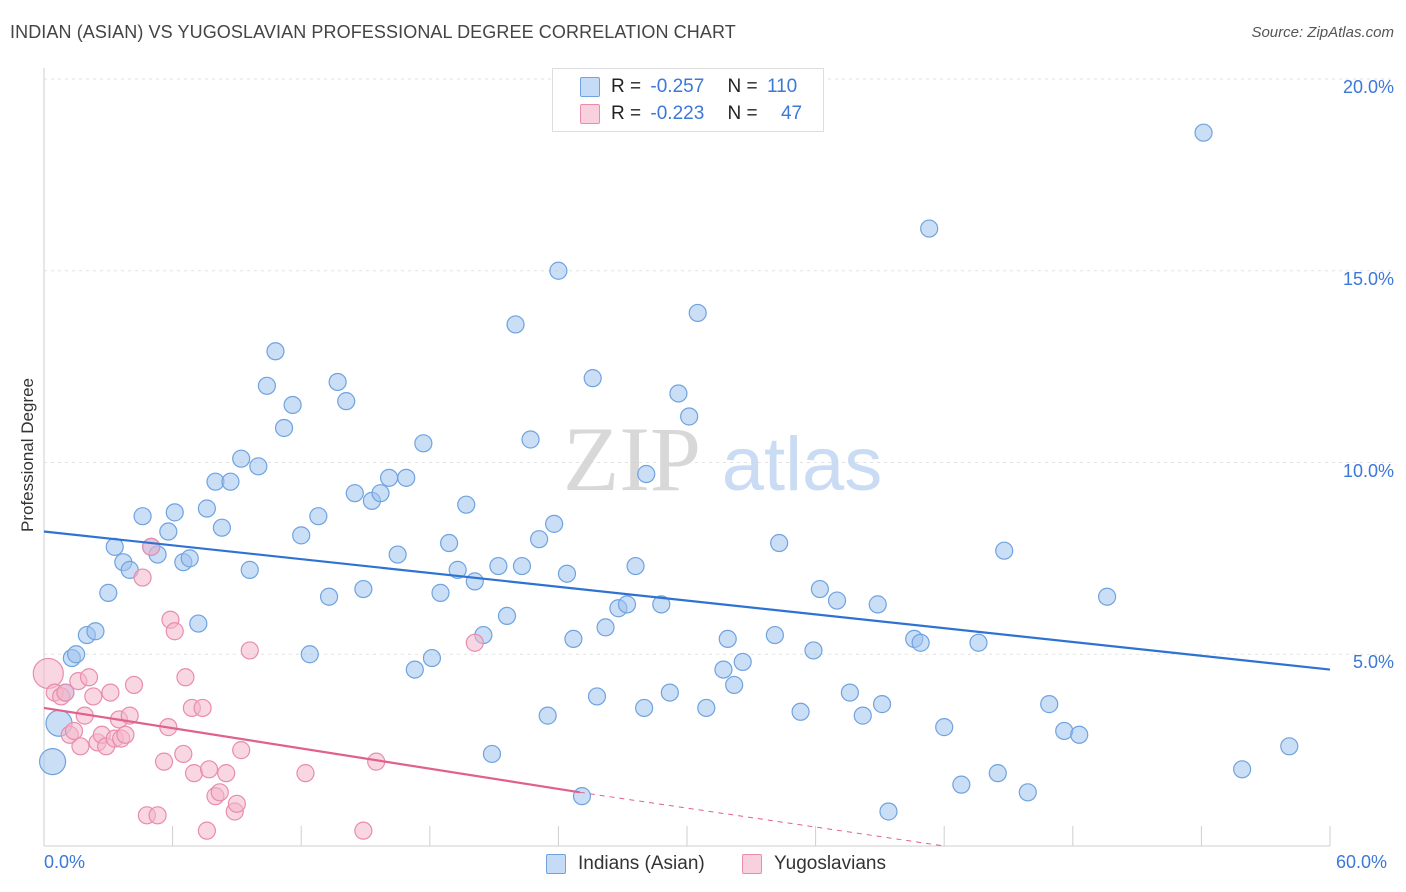 The width and height of the screenshot is (1406, 892). Describe the element at coordinates (1362, 862) in the screenshot. I see `x-tick-label-max: 60.0%` at that location.